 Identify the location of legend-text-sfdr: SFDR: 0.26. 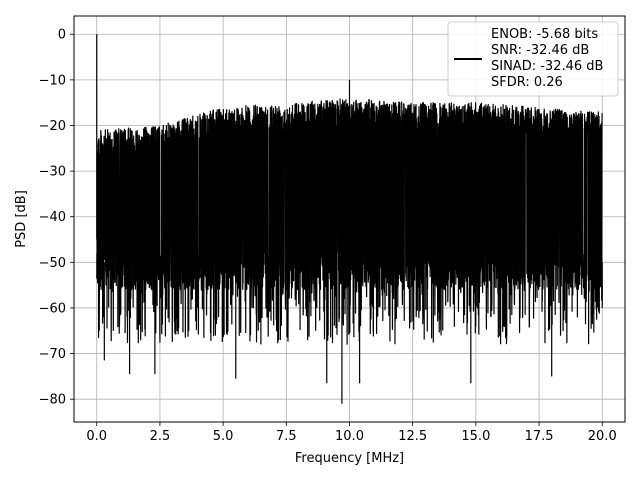
(527, 82).